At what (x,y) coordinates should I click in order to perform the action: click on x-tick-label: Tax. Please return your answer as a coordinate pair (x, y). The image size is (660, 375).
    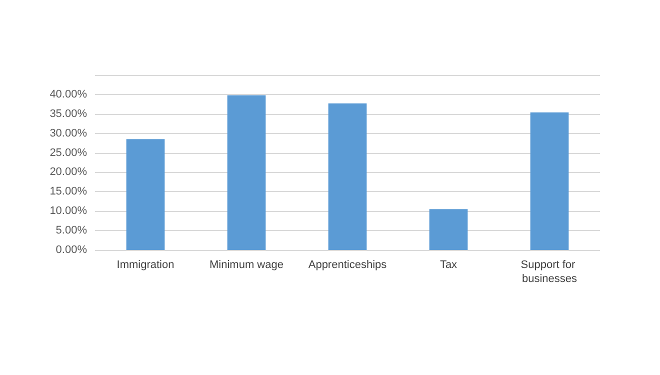
    Looking at the image, I should click on (449, 265).